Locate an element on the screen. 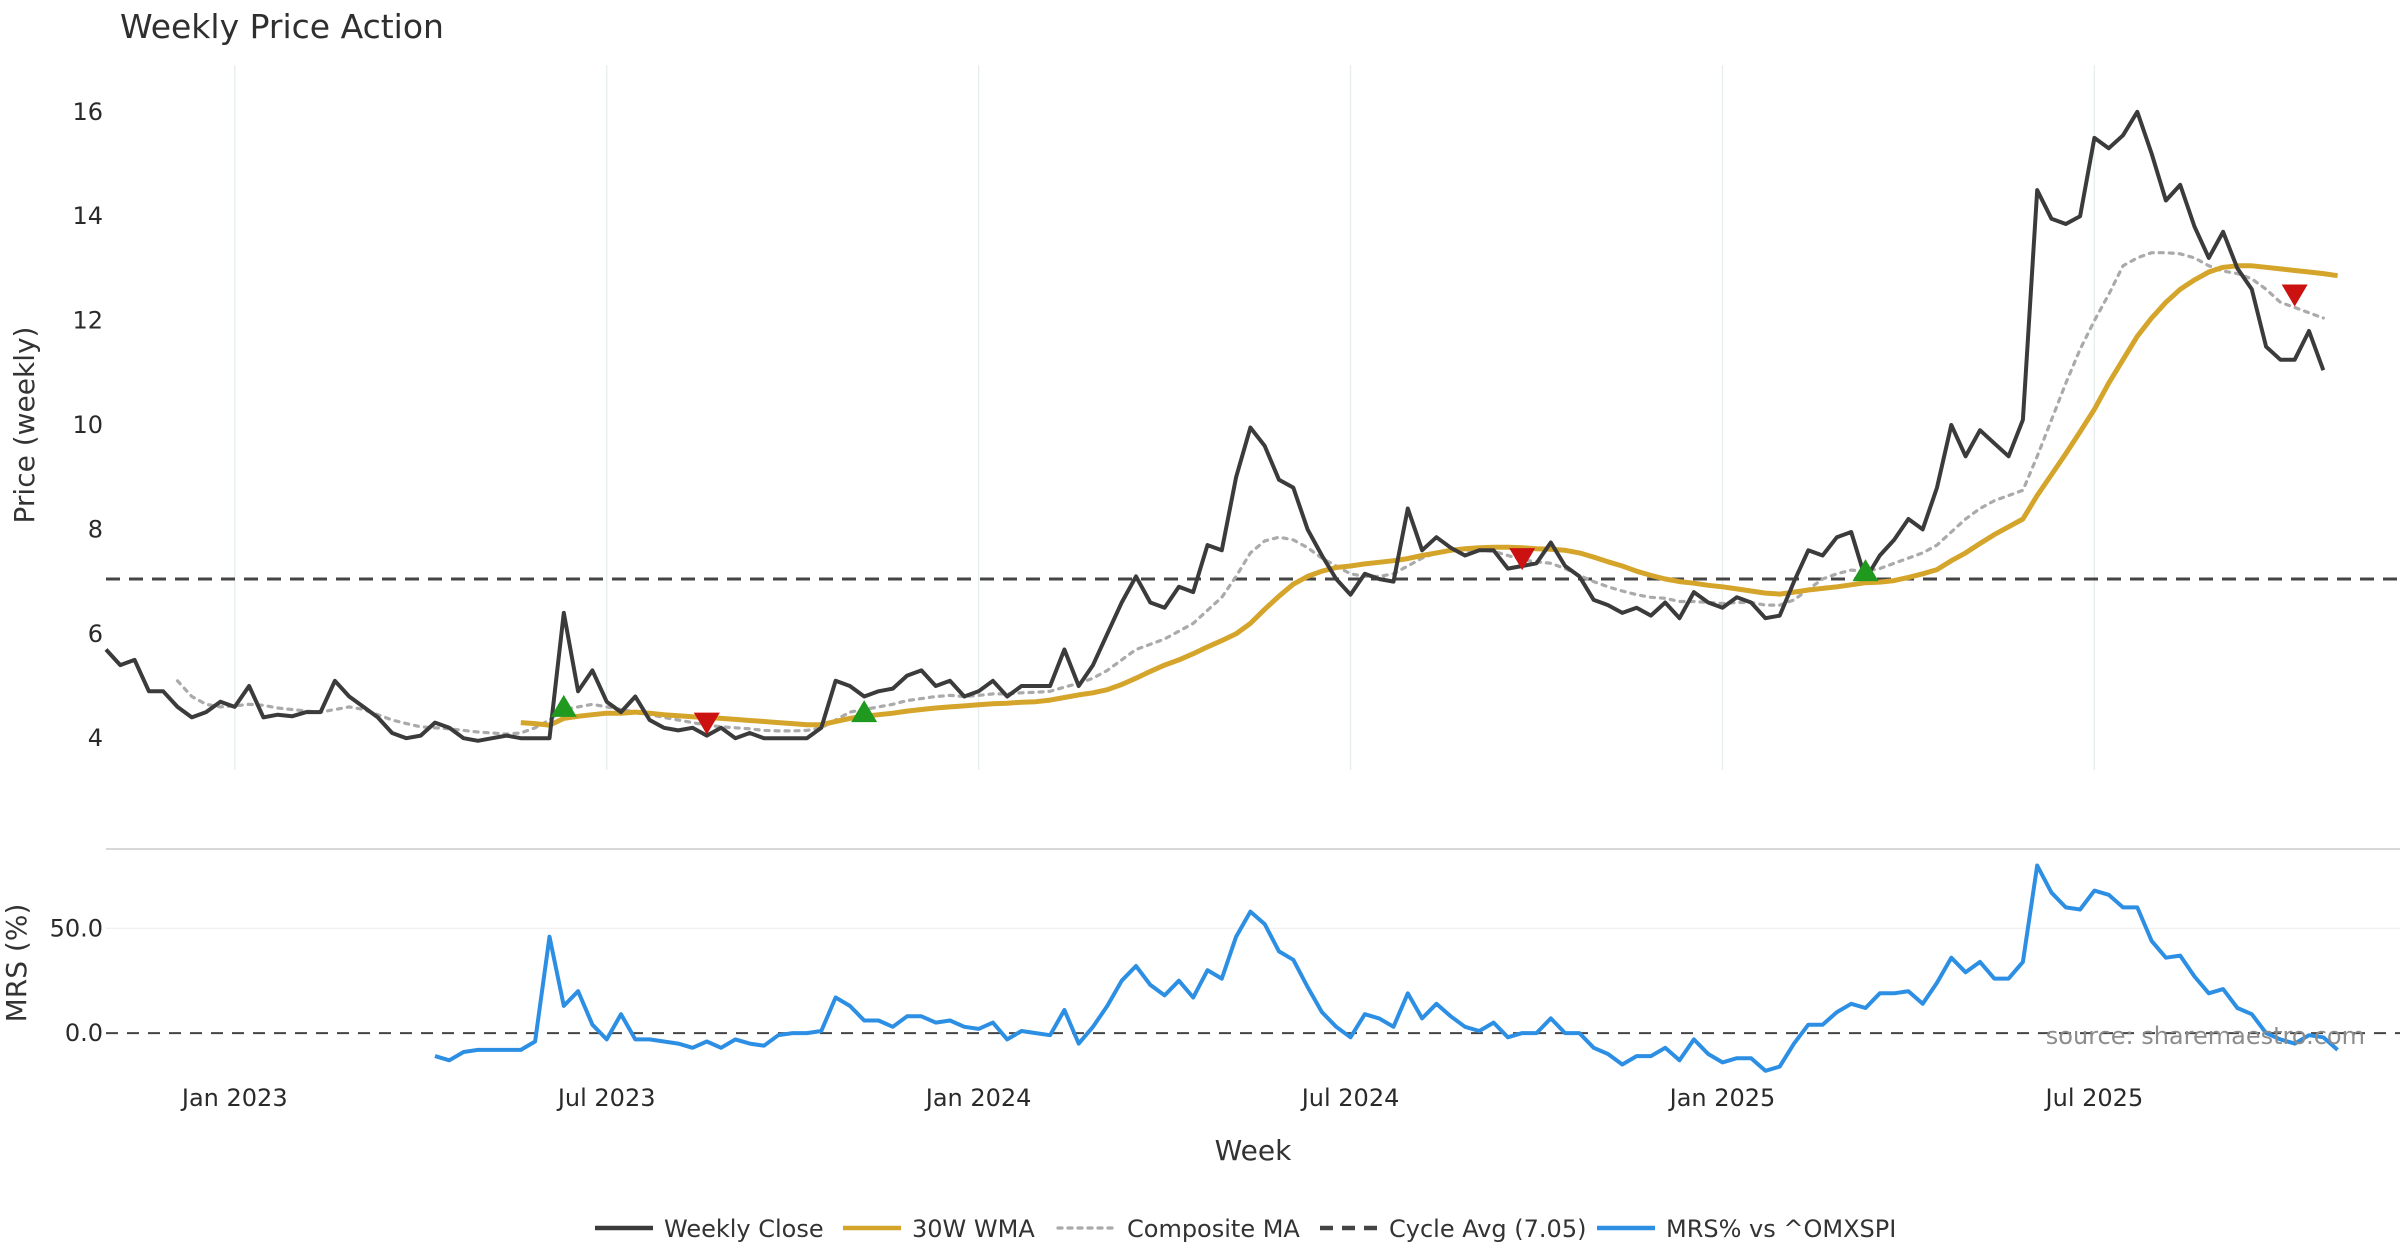 The width and height of the screenshot is (2400, 1260). legend-label-weekly_close: Weekly Close is located at coordinates (744, 1229).